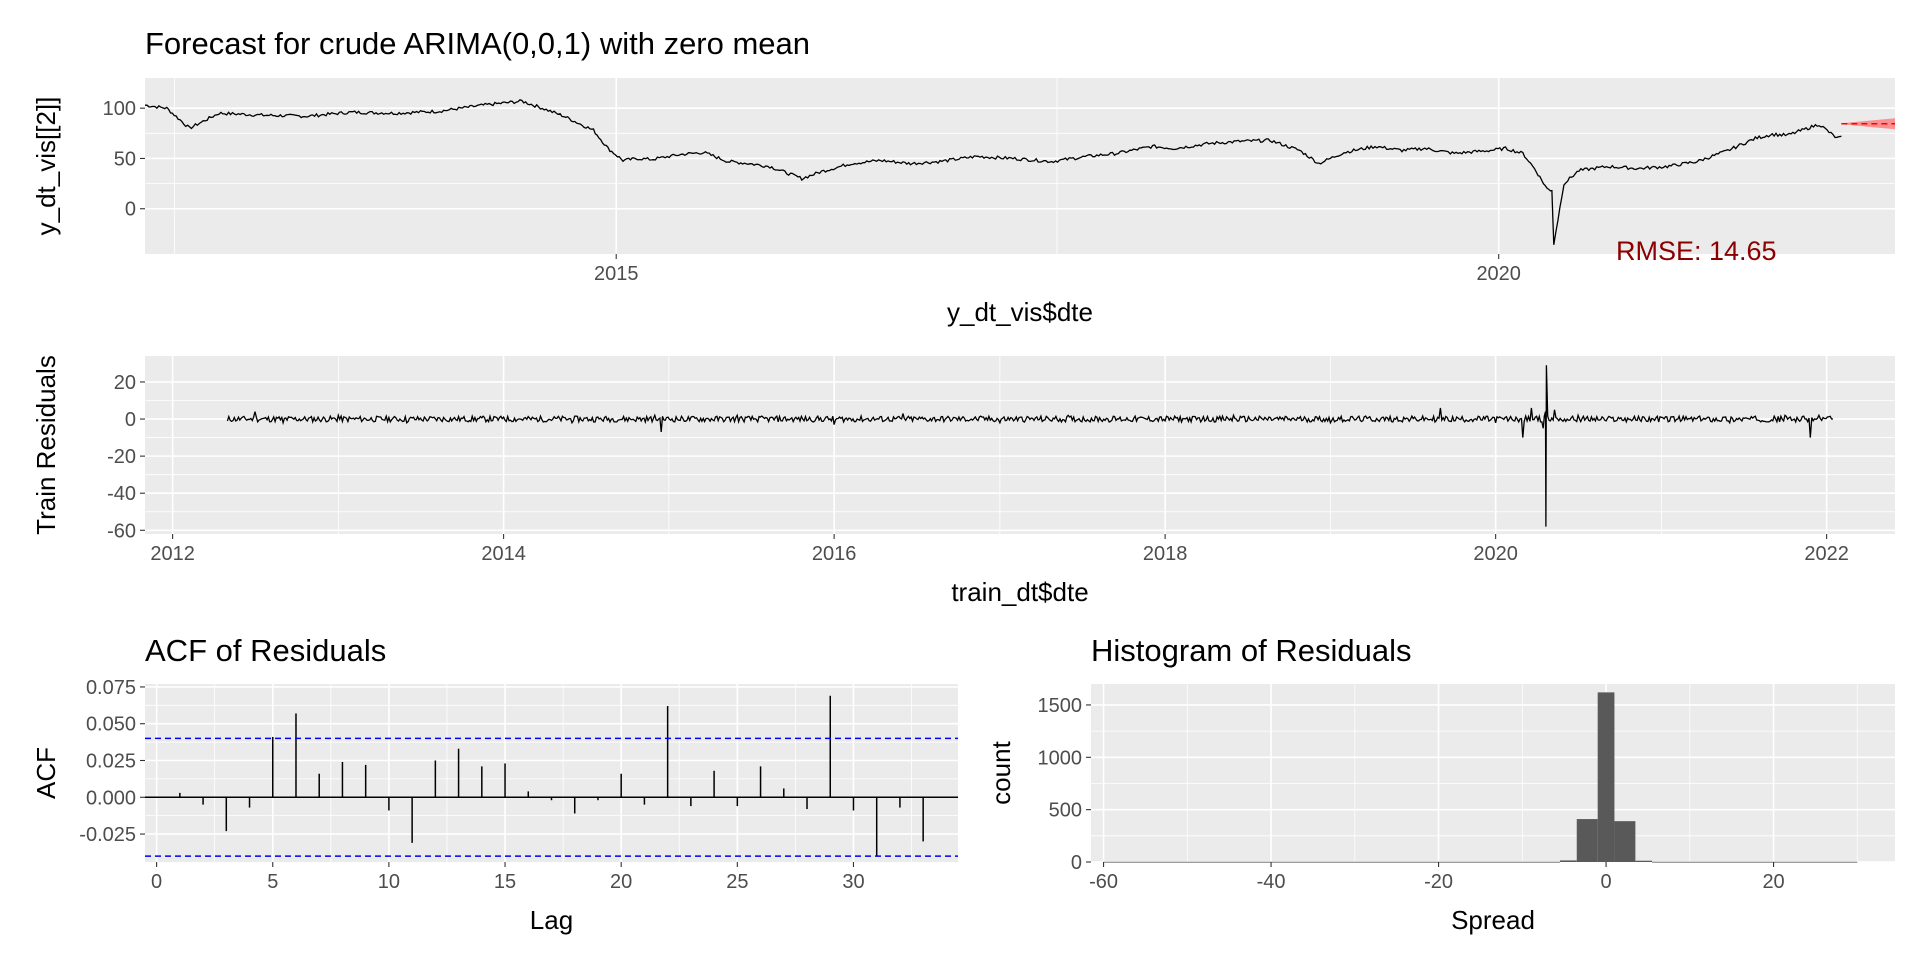  What do you see at coordinates (46, 445) in the screenshot?
I see `residuals-y-axis-label: Train Residuals` at bounding box center [46, 445].